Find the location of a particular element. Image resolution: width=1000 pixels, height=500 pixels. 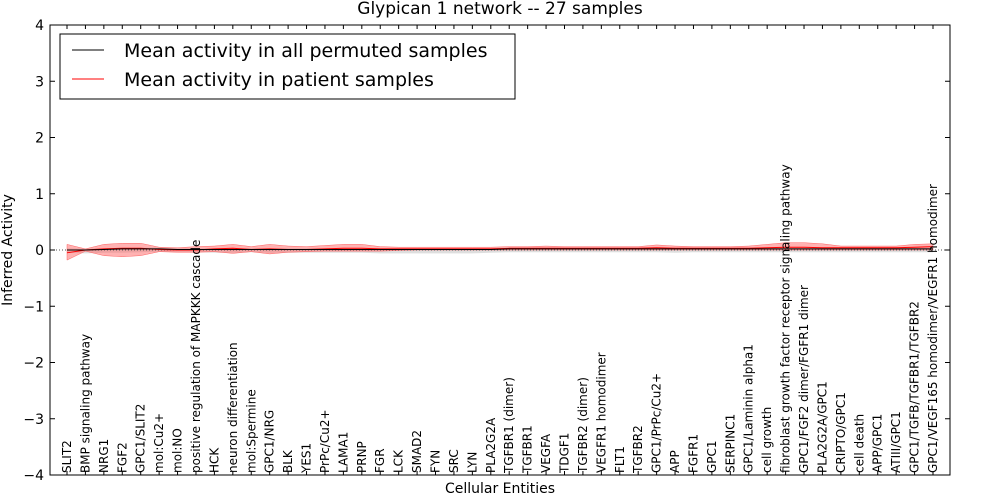

x-tick-label: PRNP is located at coordinates (362, 457).